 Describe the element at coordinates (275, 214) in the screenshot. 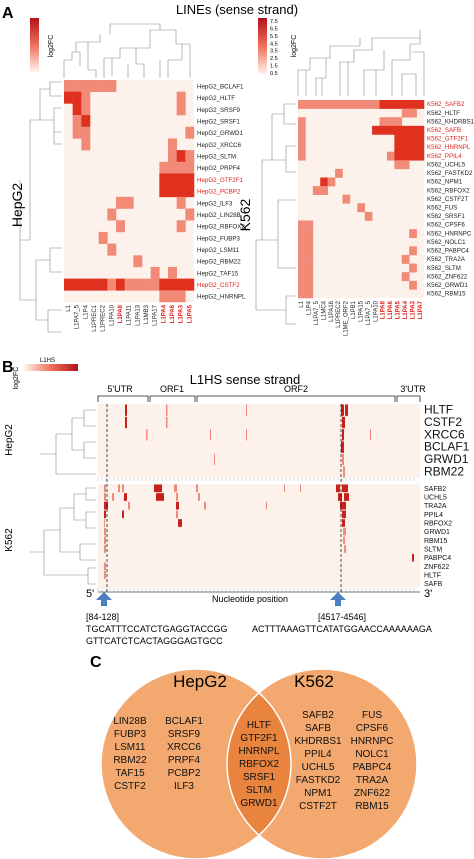

I see `k562-row-dendrogram` at that location.